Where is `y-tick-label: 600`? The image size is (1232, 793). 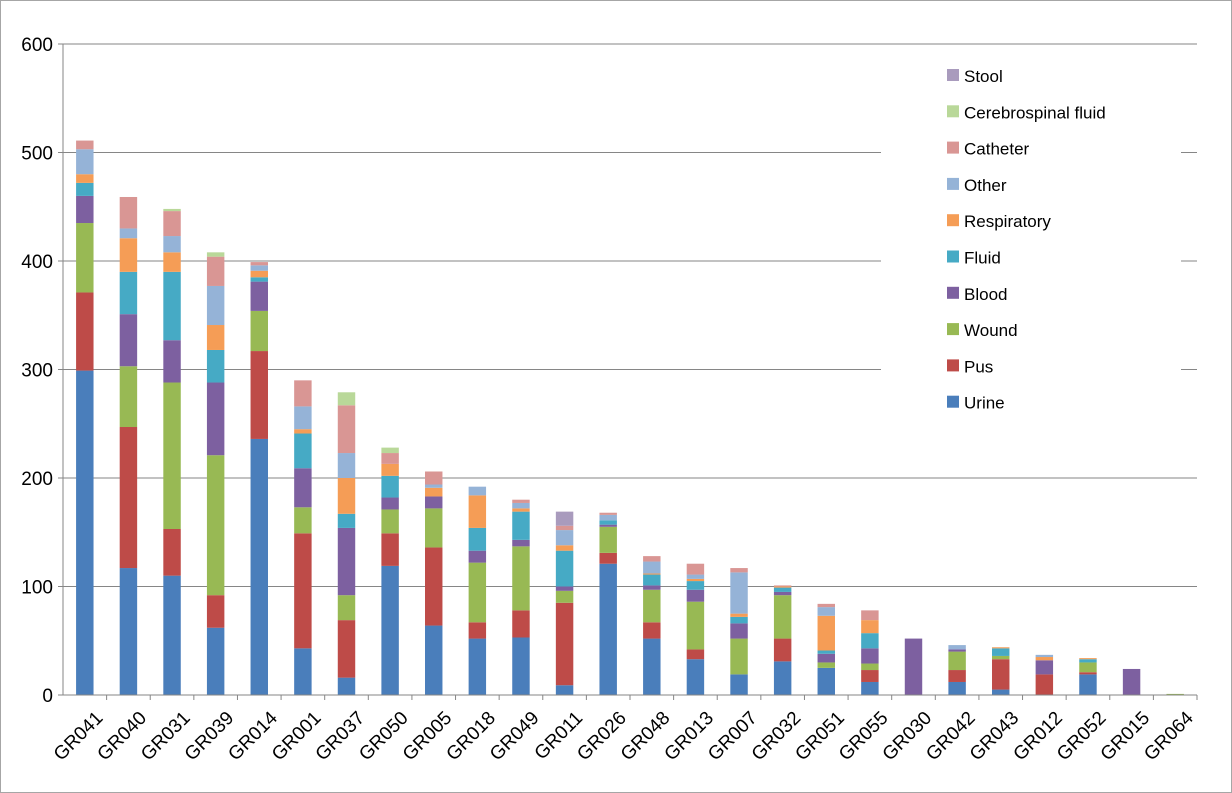 y-tick-label: 600 is located at coordinates (37, 45).